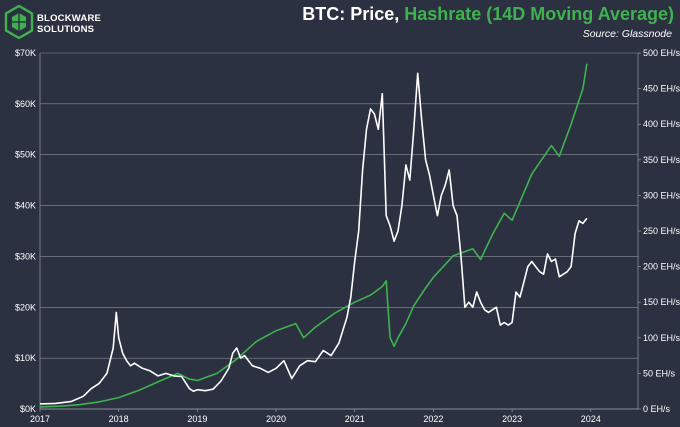 The image size is (680, 427). I want to click on y-left-tick-label: $60K, so click(25, 104).